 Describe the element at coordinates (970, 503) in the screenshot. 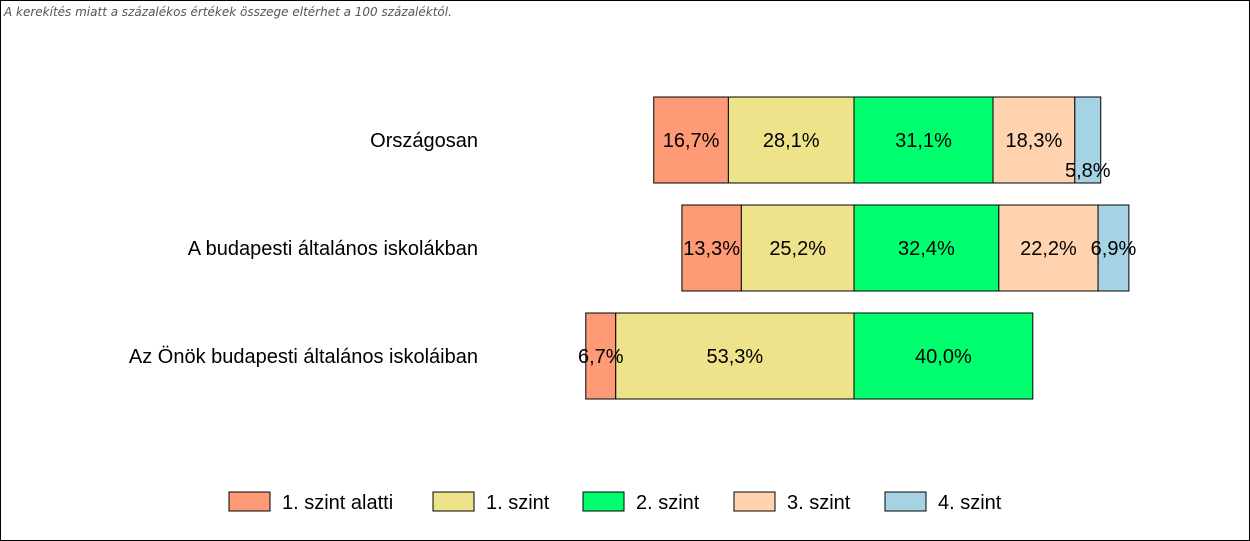

I see `legend-label: 4. szint` at that location.